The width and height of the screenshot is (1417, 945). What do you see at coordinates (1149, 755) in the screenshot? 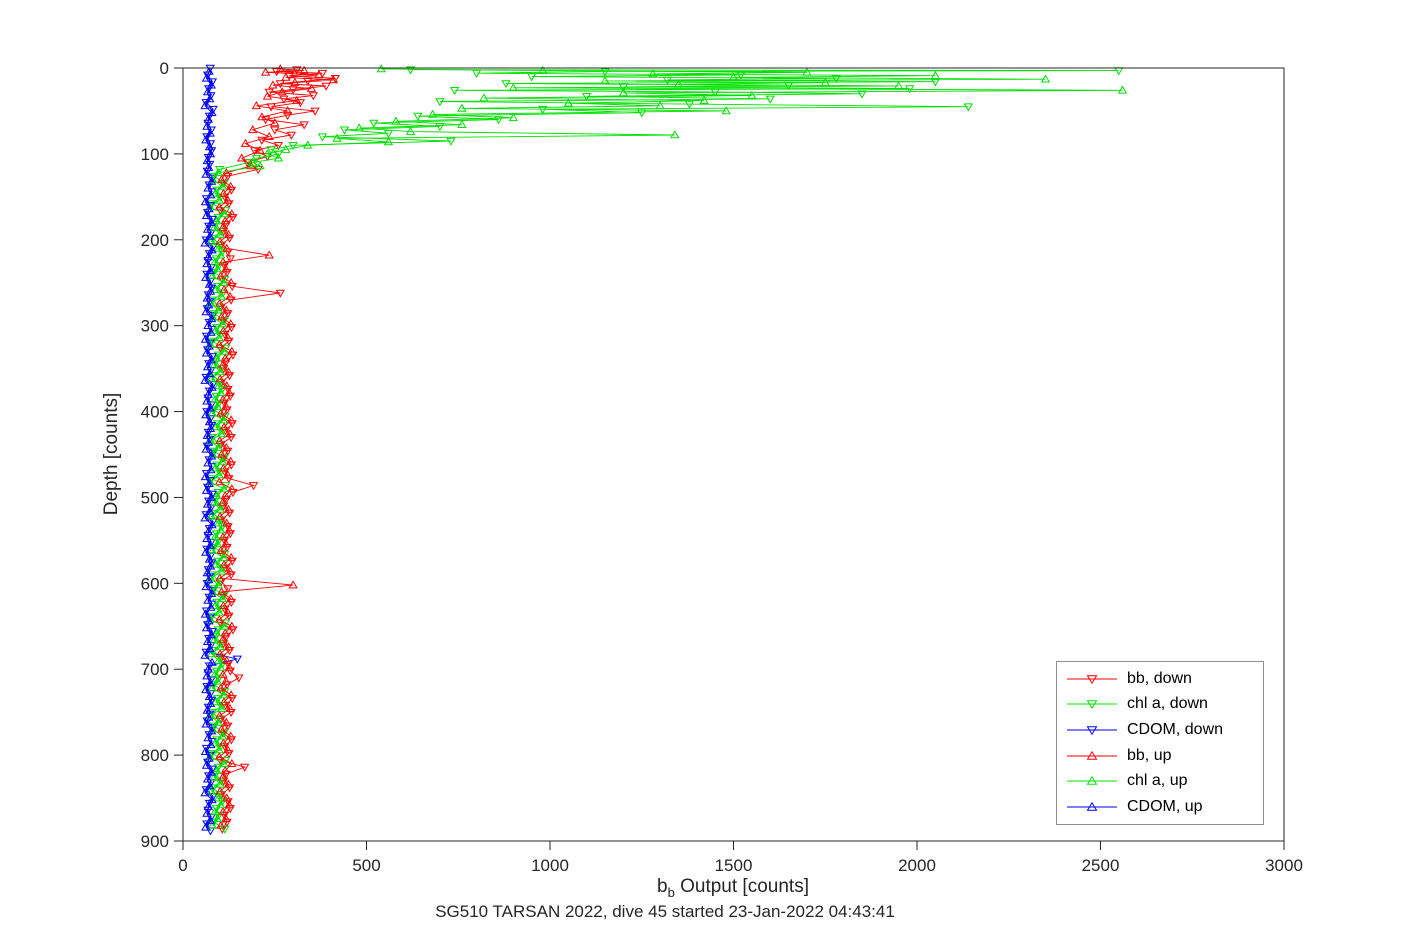
I see `legend-label-bb-up: bb, up` at bounding box center [1149, 755].